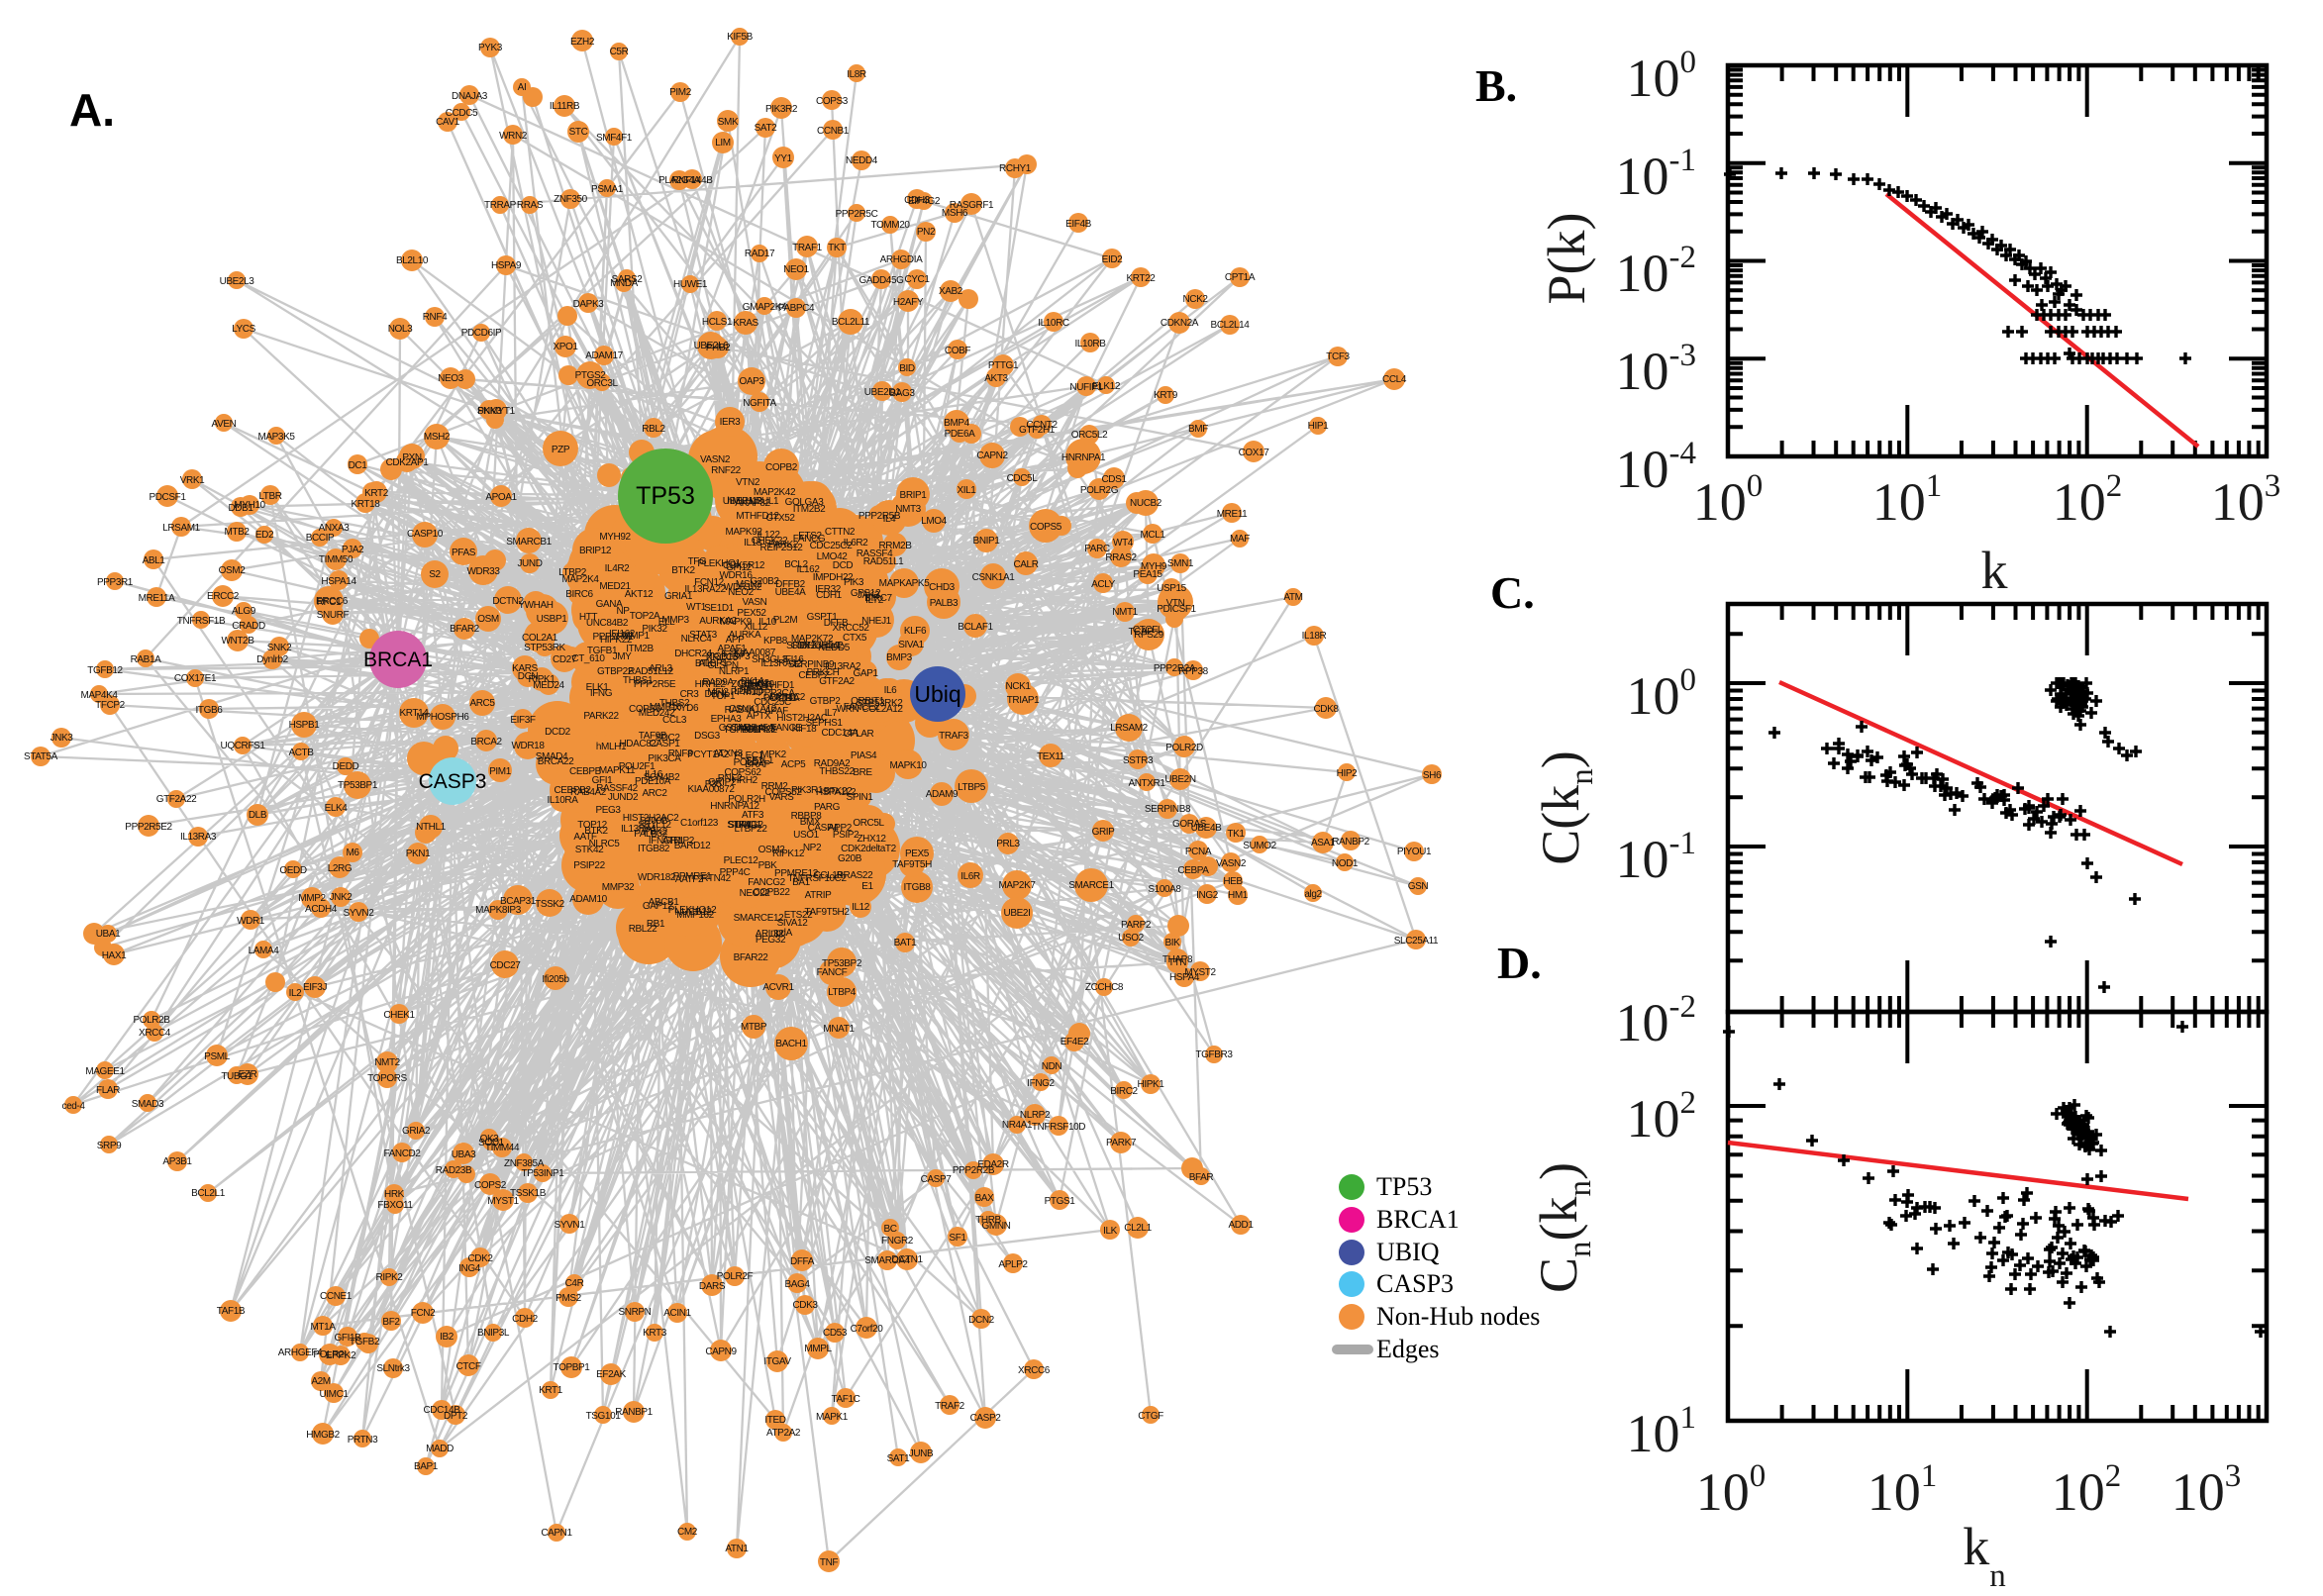 This screenshot has width=2323, height=1596. What do you see at coordinates (611, 1374) in the screenshot?
I see `svg-text: EF2AK` at bounding box center [611, 1374].